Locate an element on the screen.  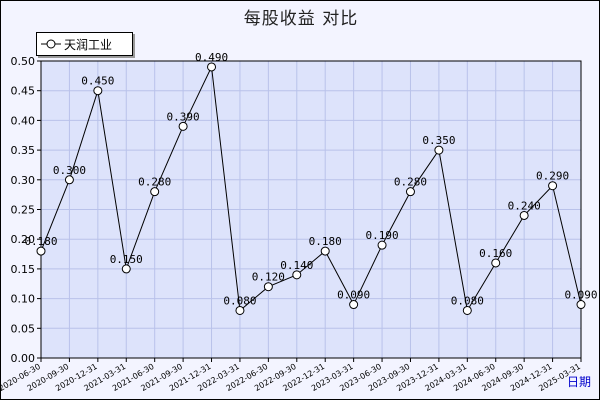
data-label: 0.120 is located at coordinates (268, 277).